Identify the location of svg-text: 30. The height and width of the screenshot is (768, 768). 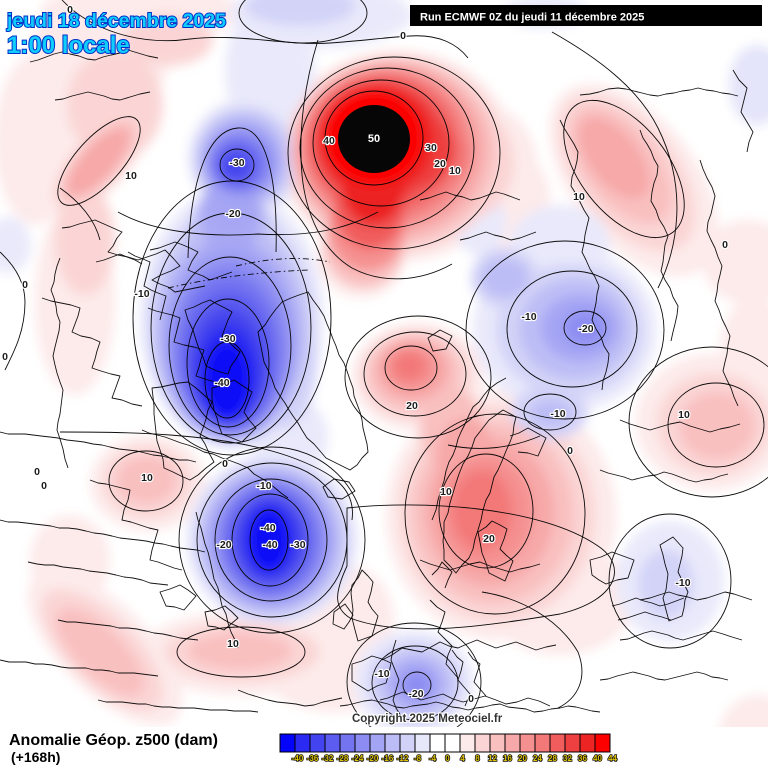
(431, 148).